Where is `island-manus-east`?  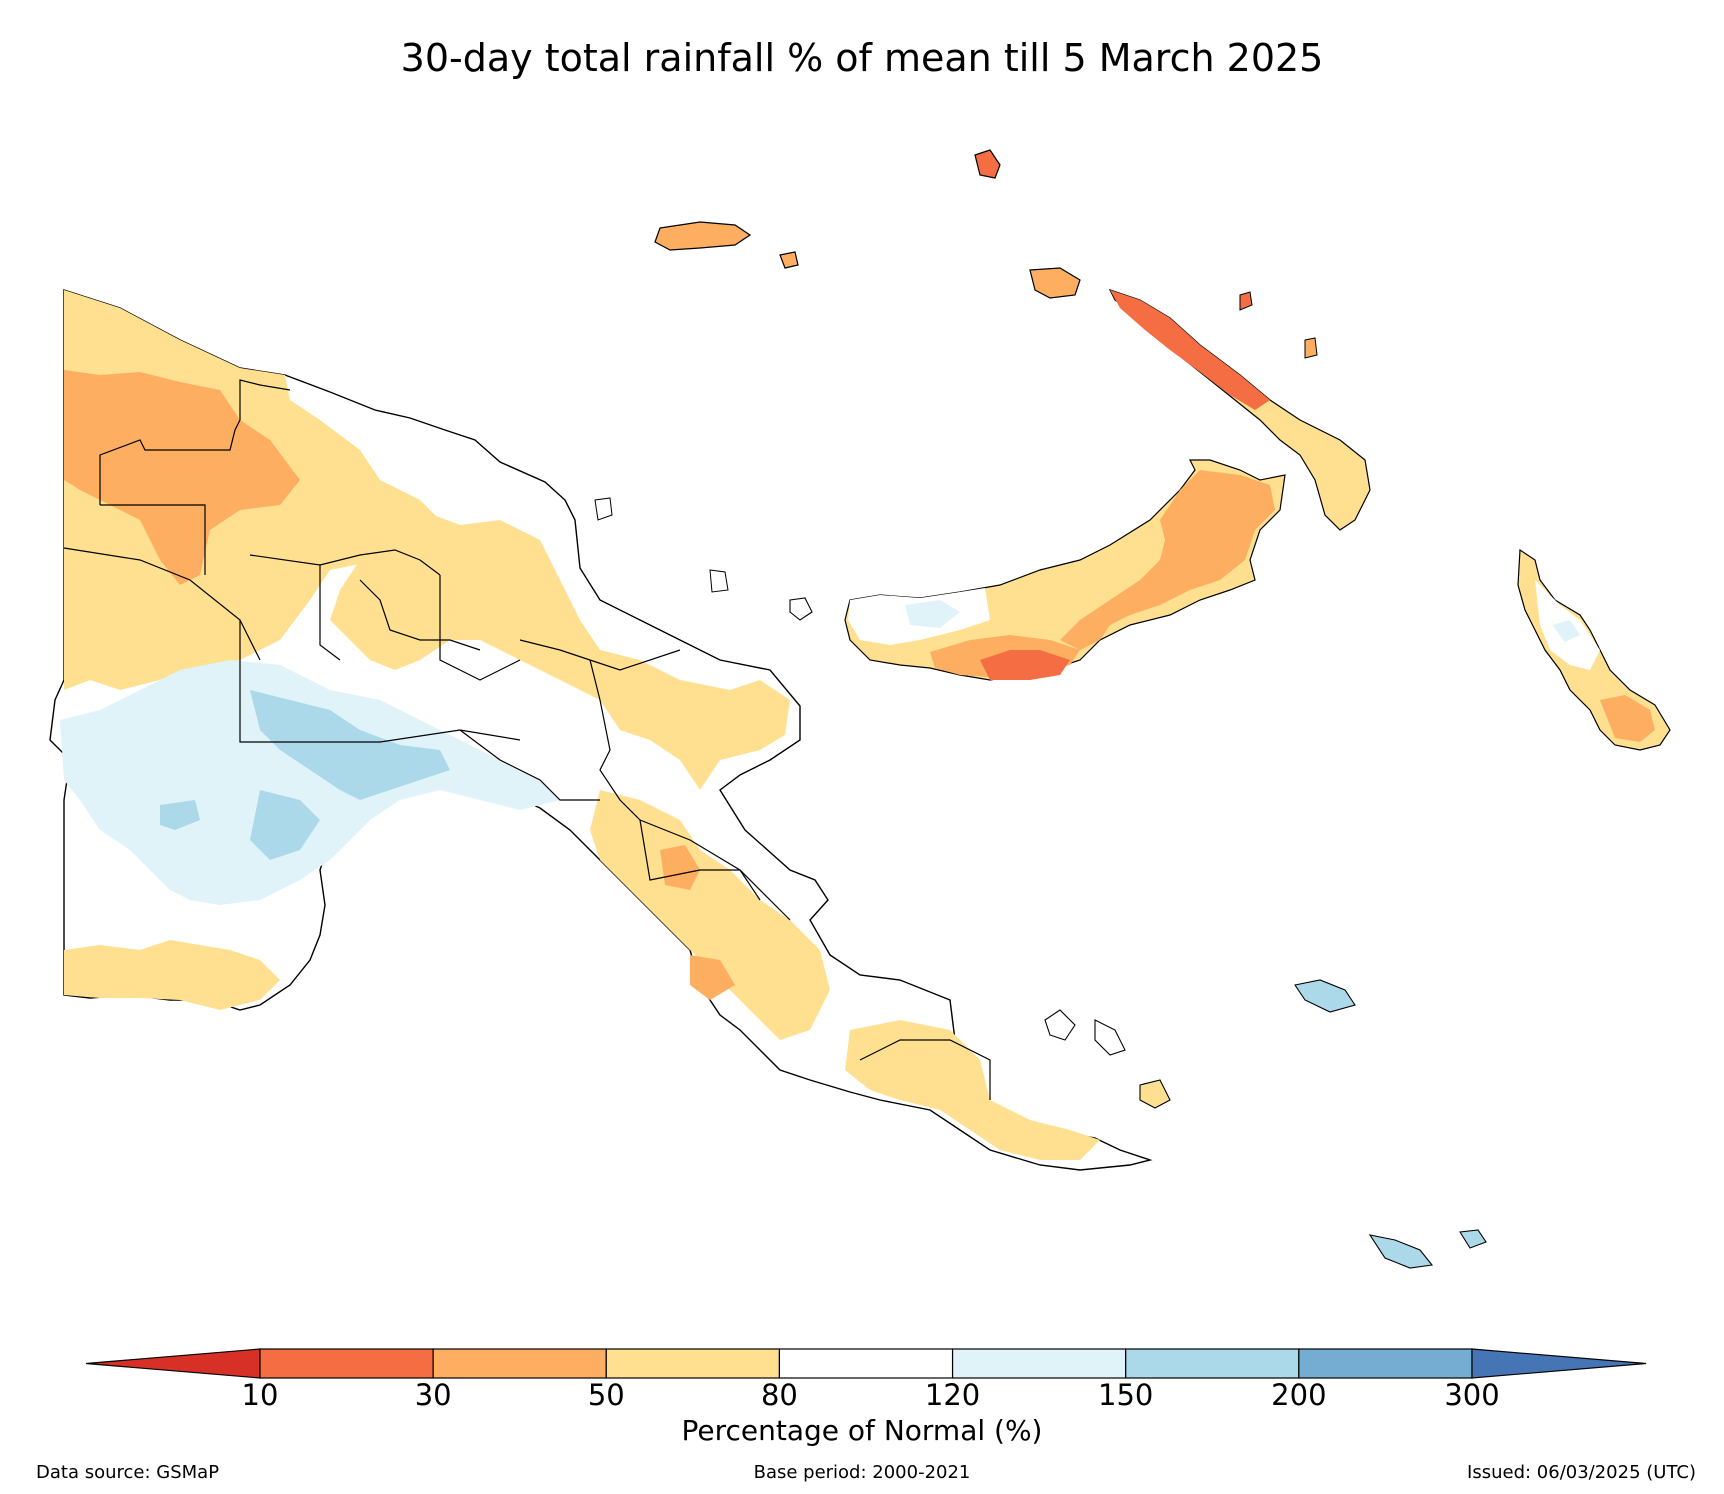
island-manus-east is located at coordinates (789, 260).